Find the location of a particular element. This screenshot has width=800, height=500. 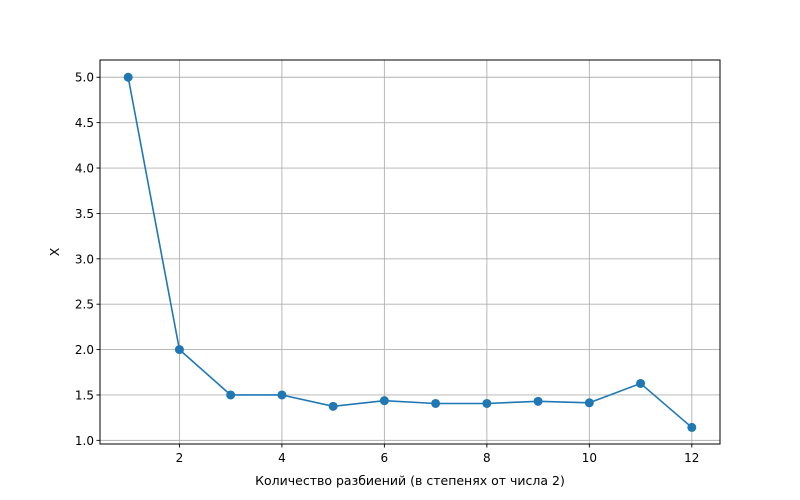

x-tick-label: 4 is located at coordinates (282, 458).